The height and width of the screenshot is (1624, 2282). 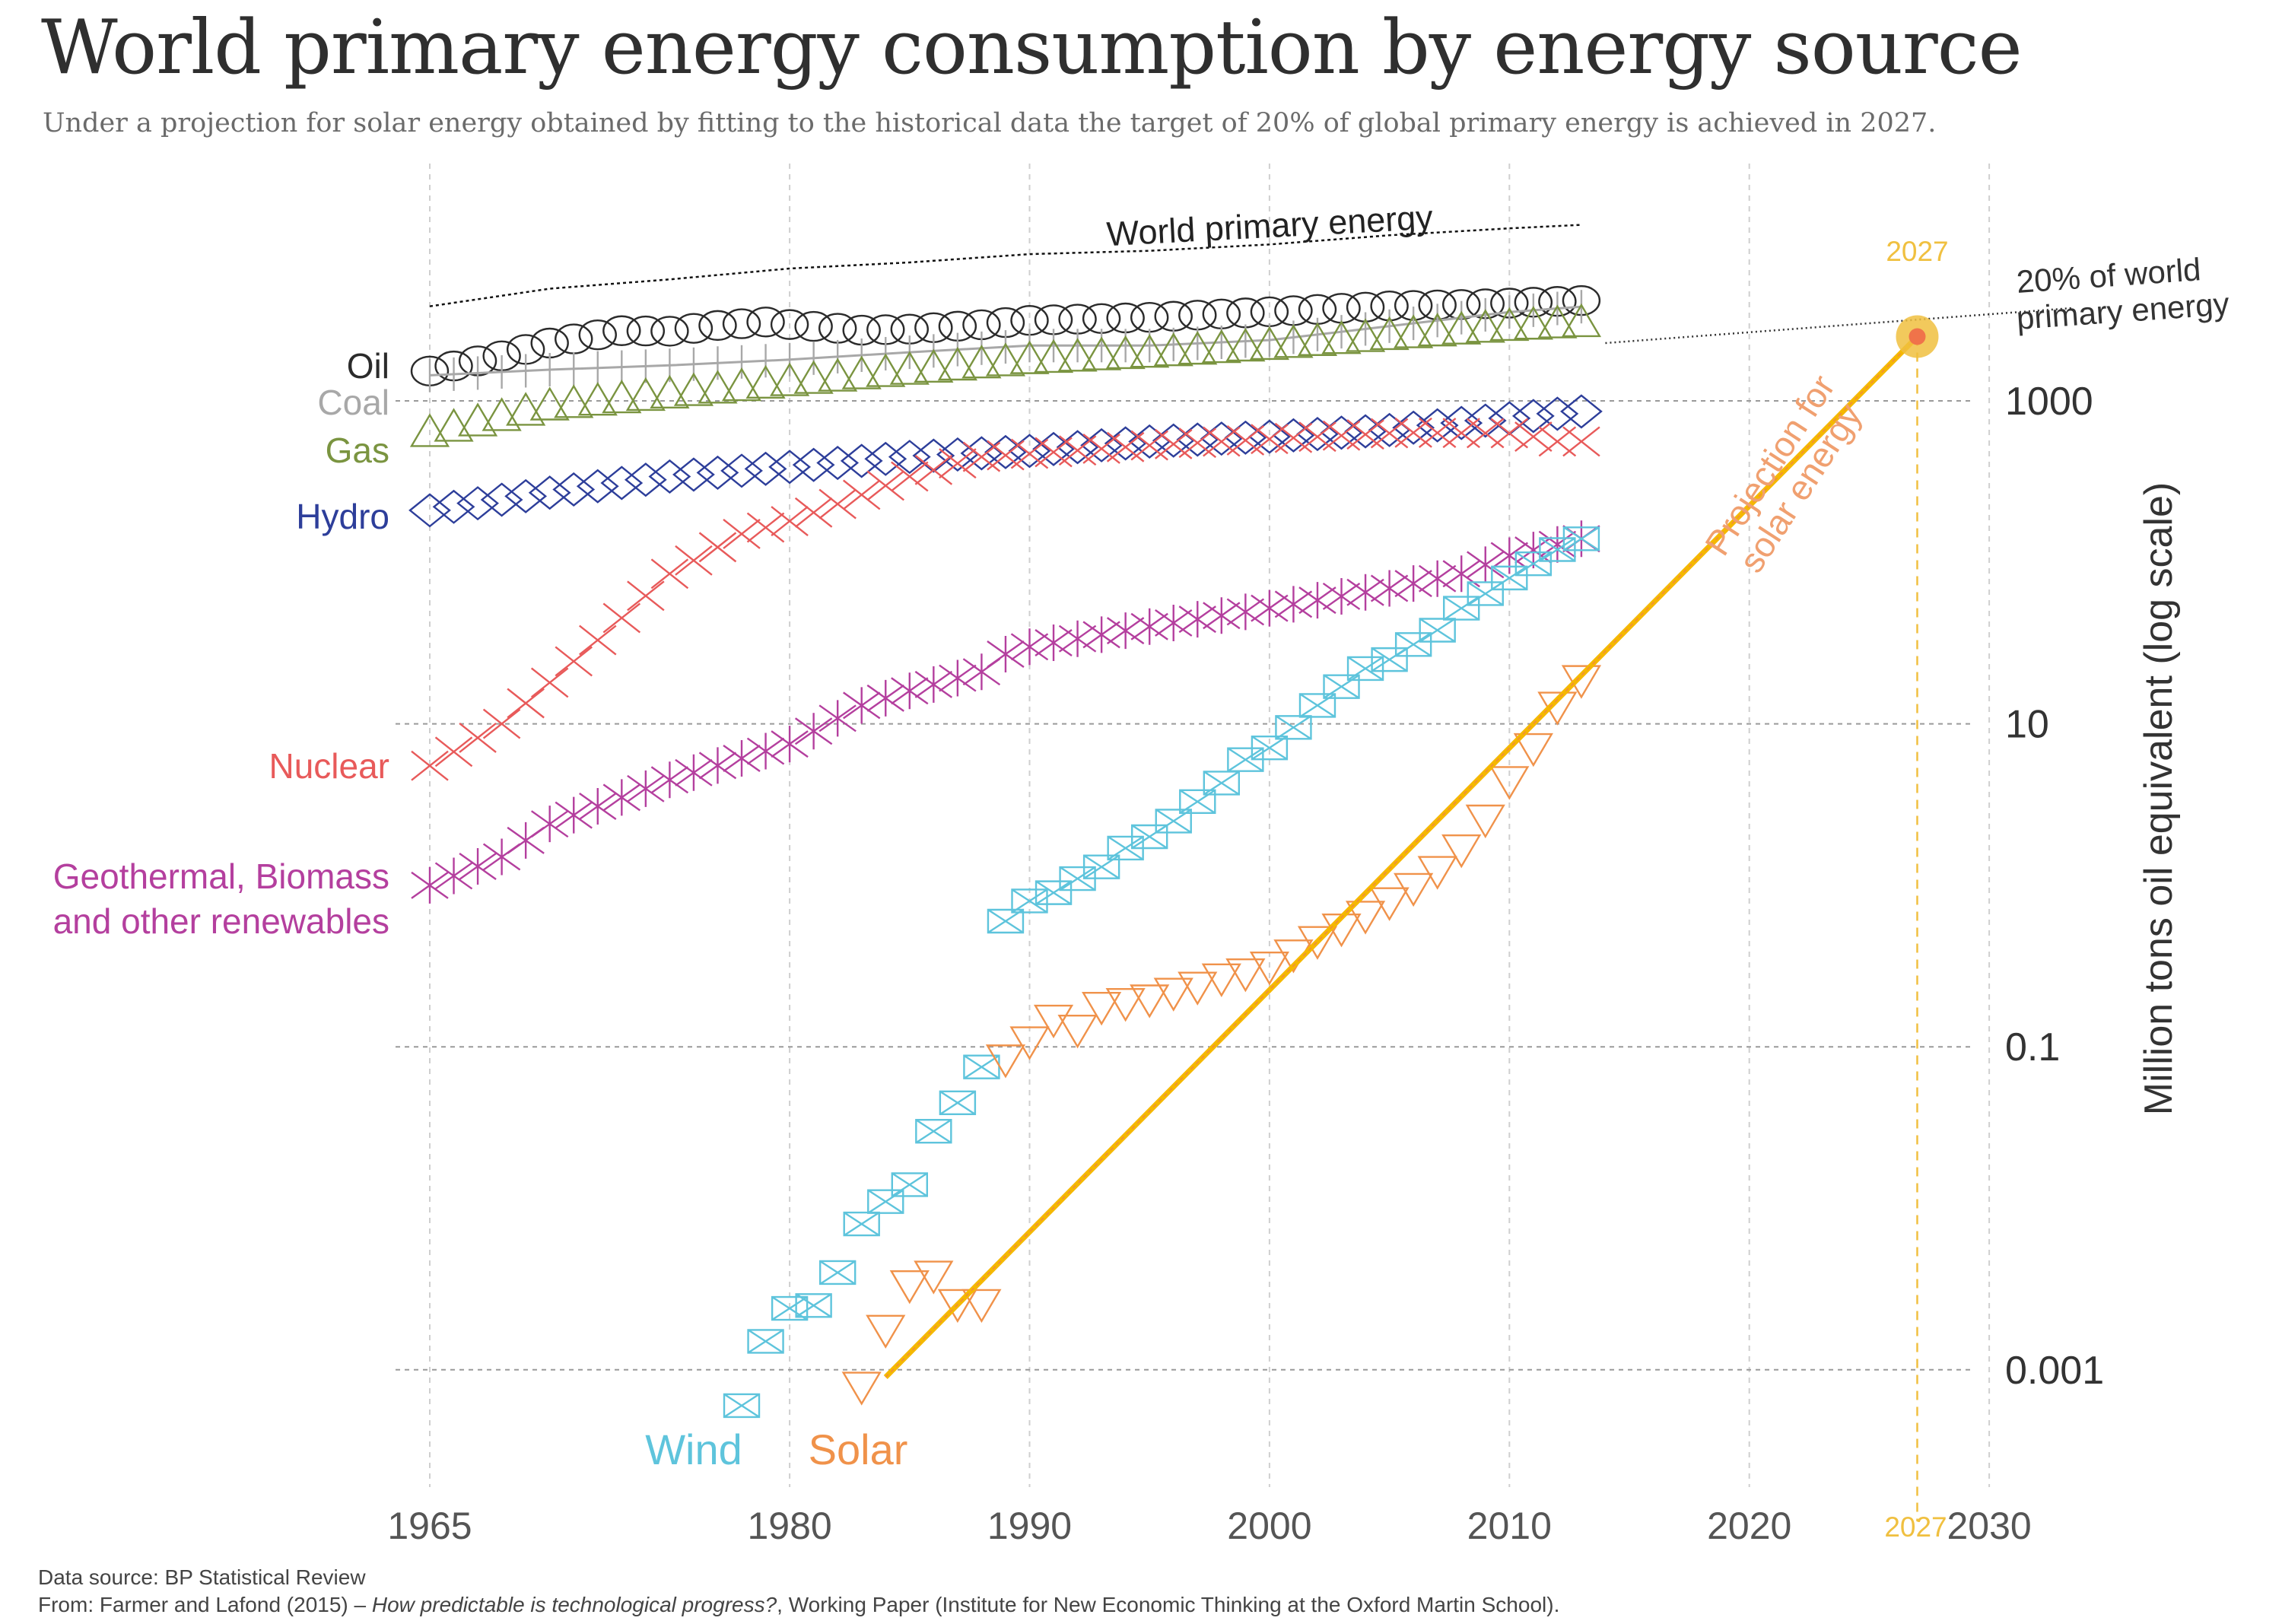 I want to click on geo-label-line2: and other renewables, so click(x=221, y=921).